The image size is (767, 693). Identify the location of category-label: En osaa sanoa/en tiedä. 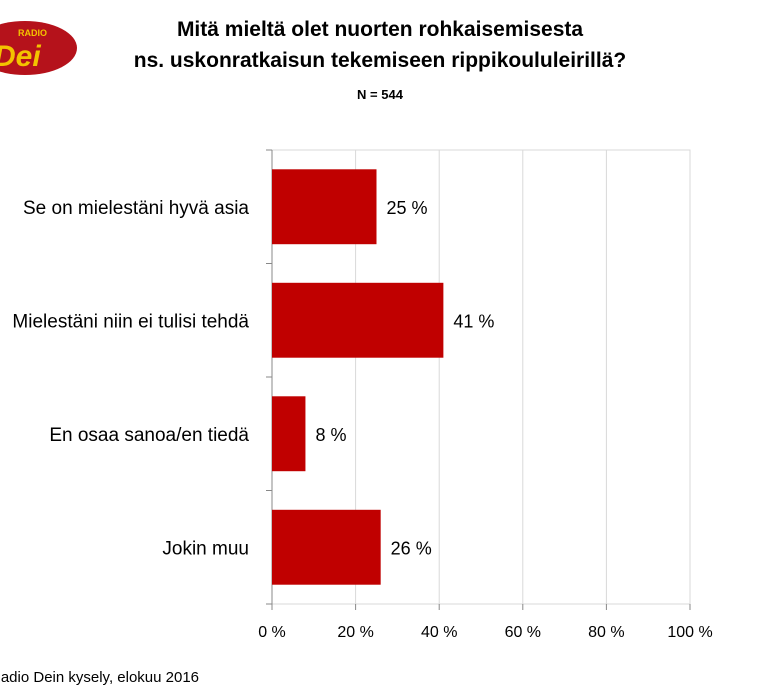
(149, 435).